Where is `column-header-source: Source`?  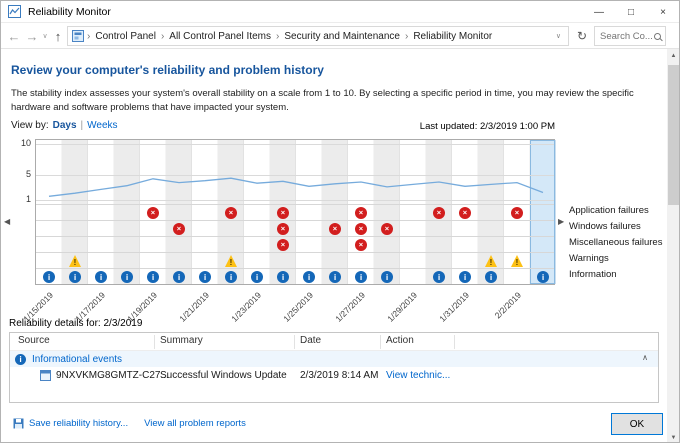
column-header-source: Source is located at coordinates (34, 340).